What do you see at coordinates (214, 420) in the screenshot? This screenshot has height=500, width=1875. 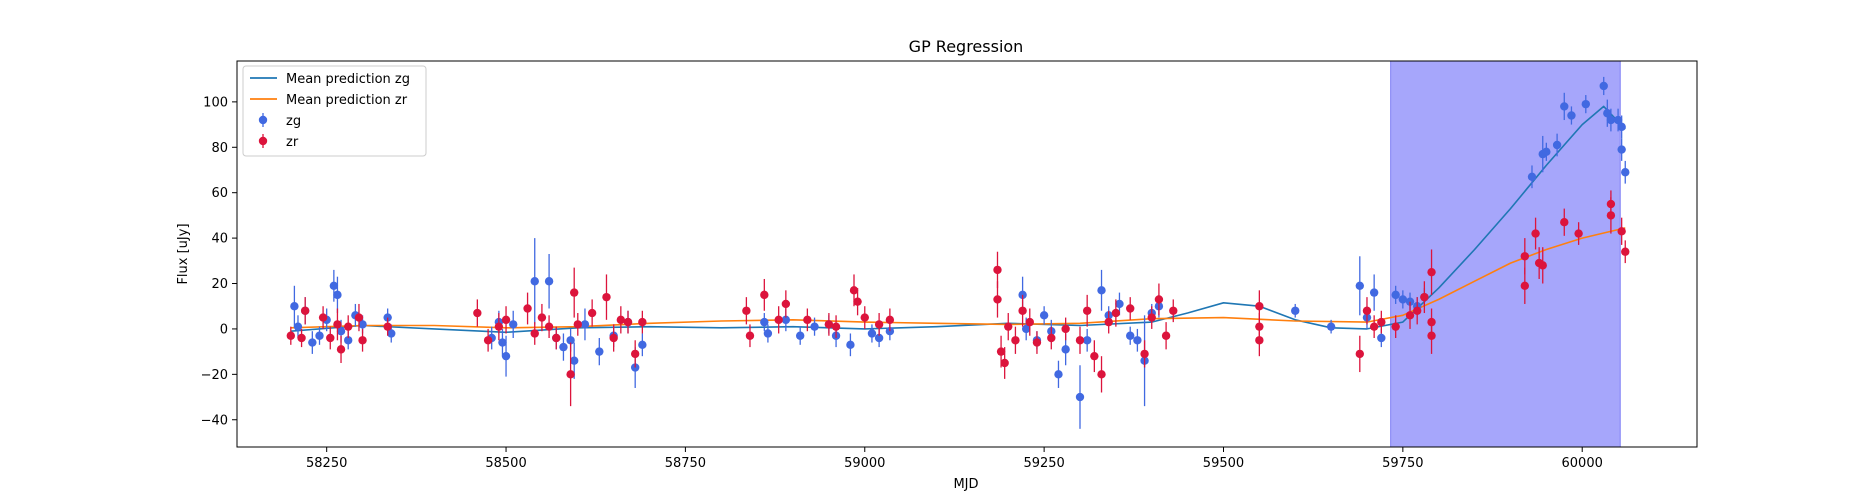 I see `y-tick-label: −40` at bounding box center [214, 420].